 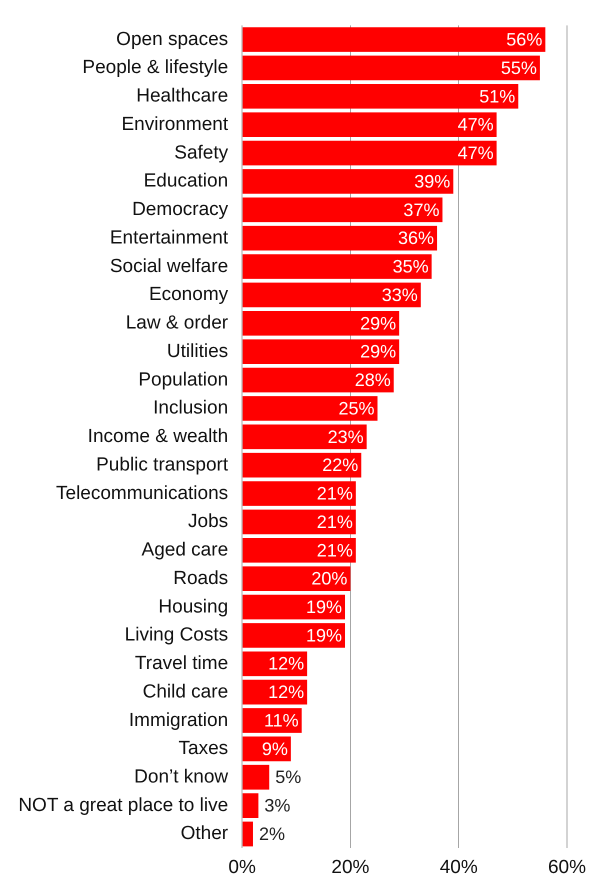 I want to click on y-tick-label: Jobs, so click(x=208, y=521).